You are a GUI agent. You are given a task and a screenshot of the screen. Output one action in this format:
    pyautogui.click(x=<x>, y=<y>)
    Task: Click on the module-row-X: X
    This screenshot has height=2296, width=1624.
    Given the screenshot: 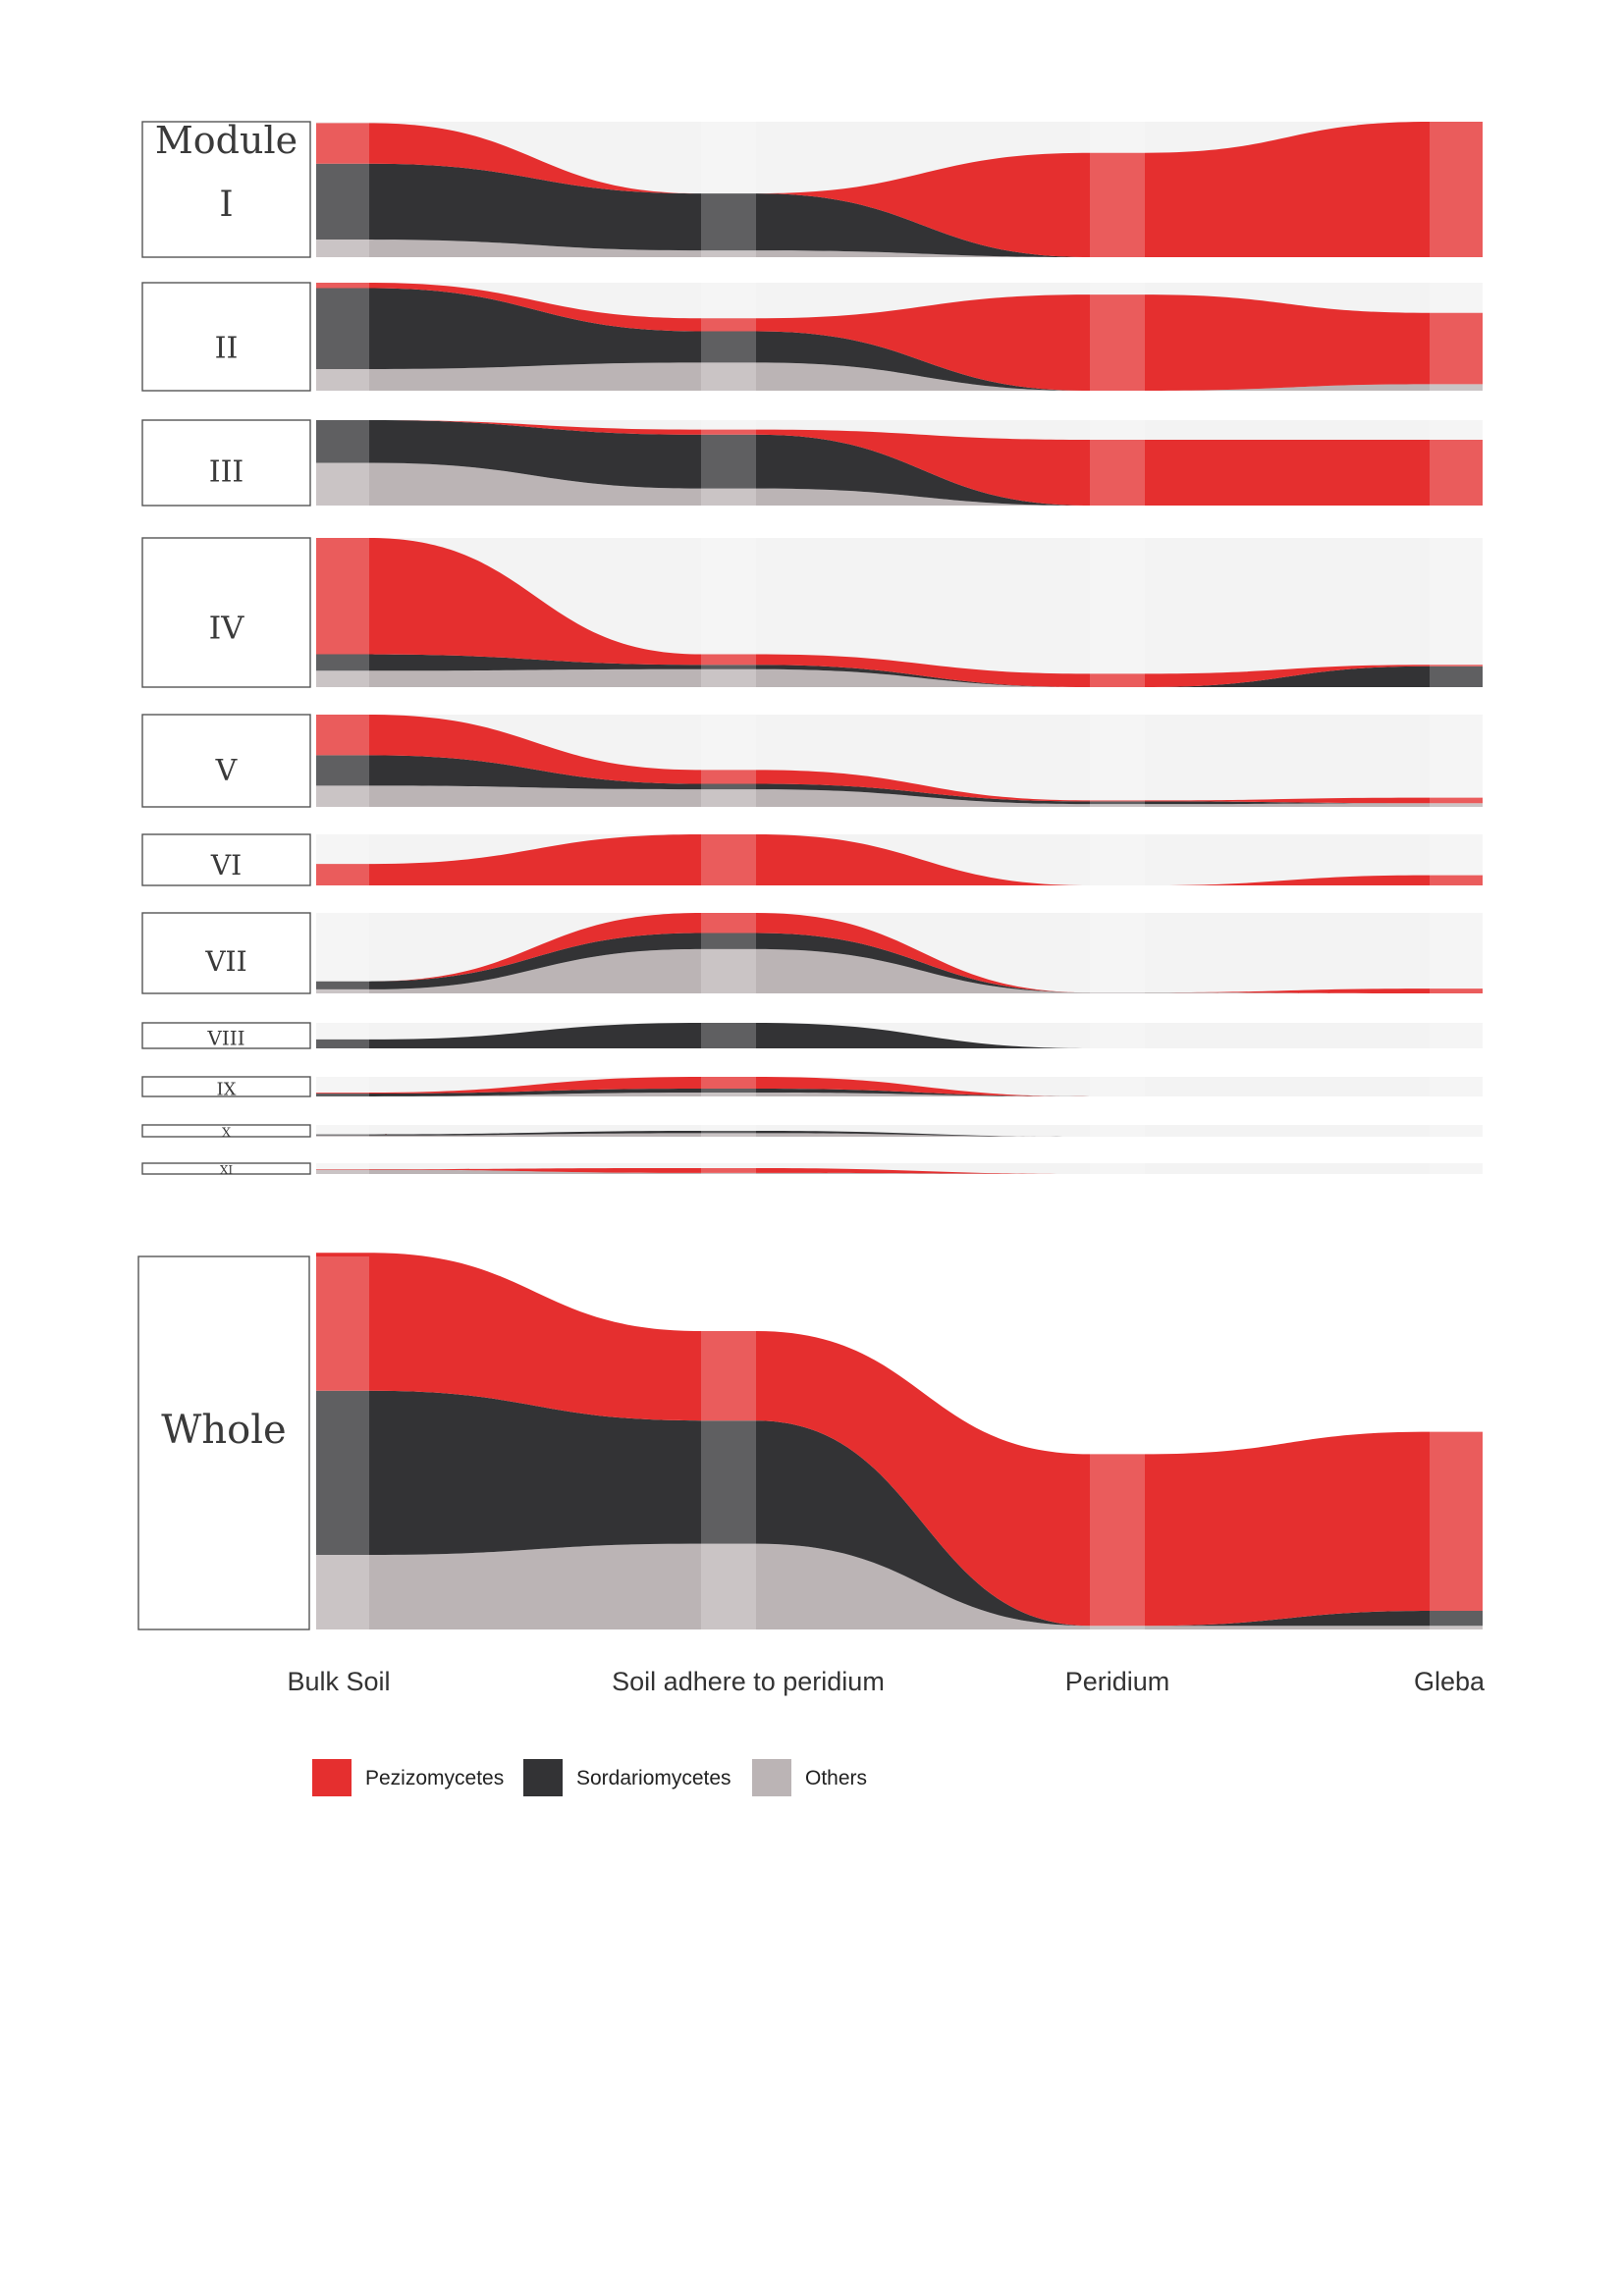 What is the action you would take?
    pyautogui.click(x=812, y=1132)
    